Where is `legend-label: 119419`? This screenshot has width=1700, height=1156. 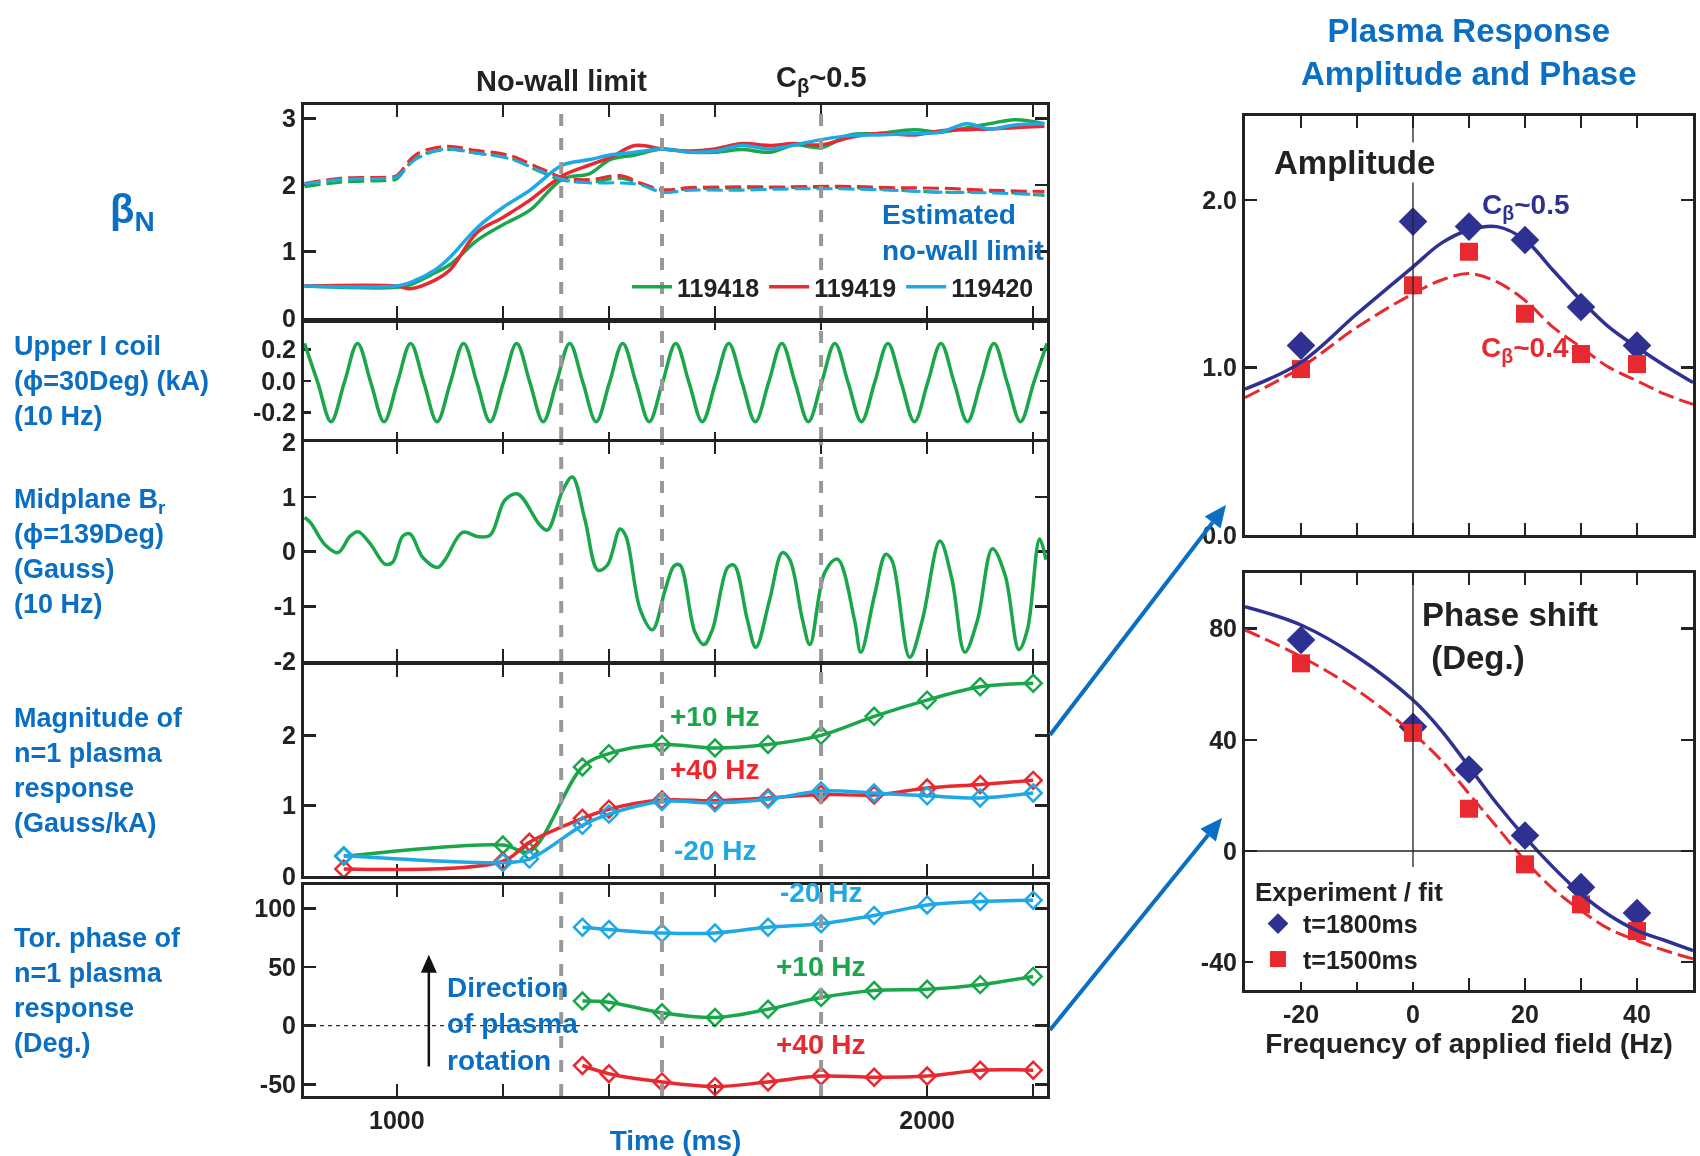
legend-label: 119419 is located at coordinates (855, 287).